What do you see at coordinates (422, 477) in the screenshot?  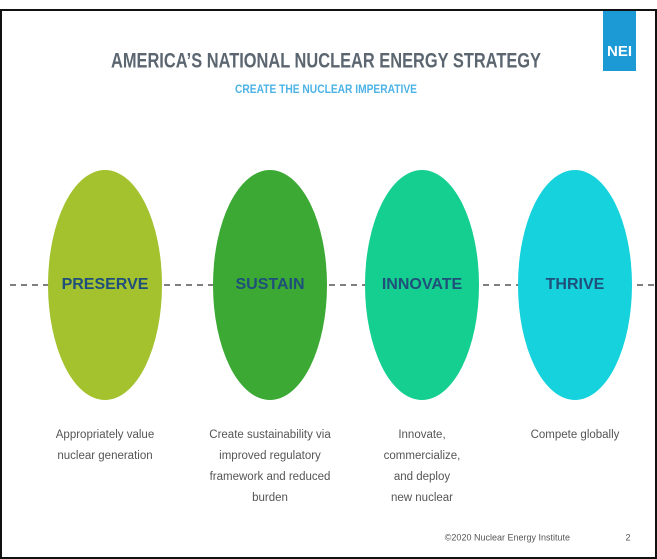 I see `pillar-description: and deploy` at bounding box center [422, 477].